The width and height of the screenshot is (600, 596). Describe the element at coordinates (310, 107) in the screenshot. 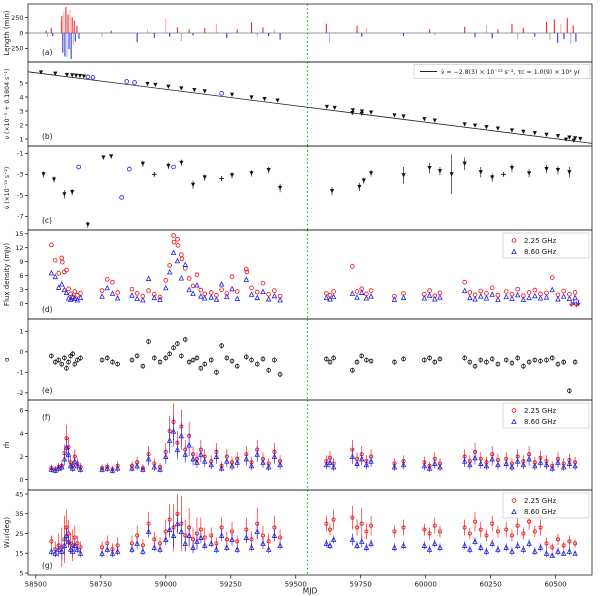

I see `panel-b-data` at that location.